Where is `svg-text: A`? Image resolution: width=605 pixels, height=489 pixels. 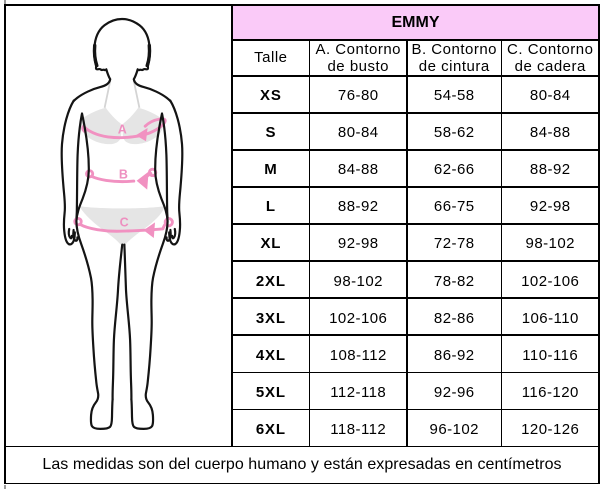 svg-text: A is located at coordinates (122, 129).